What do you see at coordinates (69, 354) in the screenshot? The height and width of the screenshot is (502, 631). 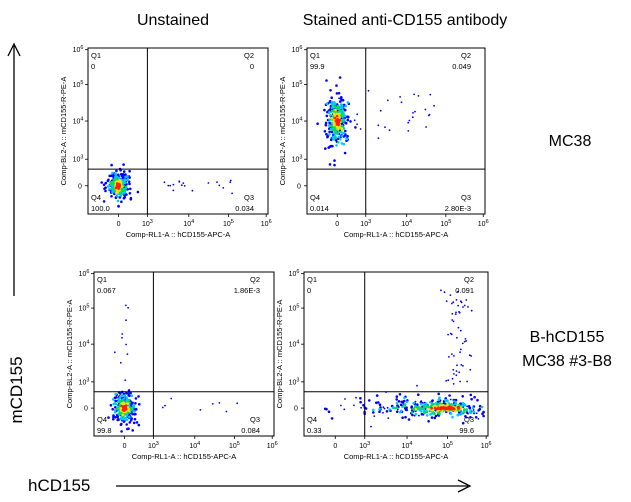 I see `y-axis-label: Comp-BL2-A :: mCD155-R-PE-A` at bounding box center [69, 354].